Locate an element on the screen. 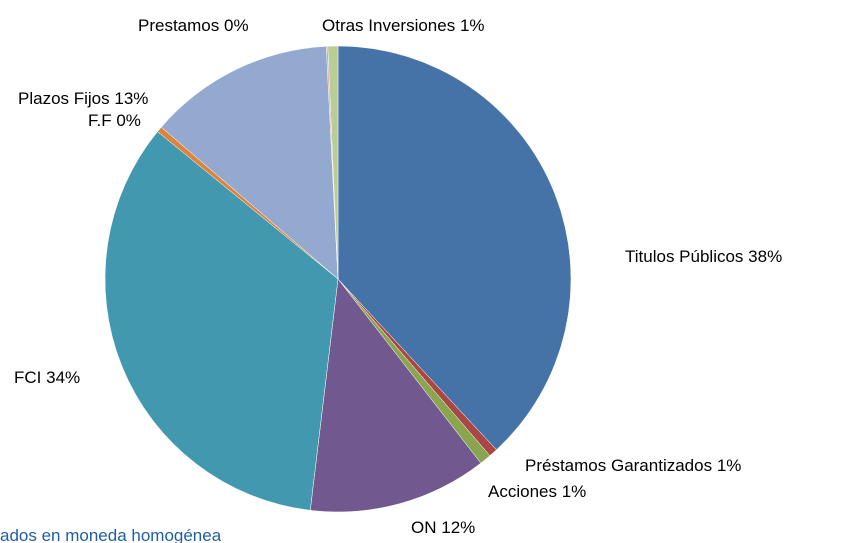 The width and height of the screenshot is (849, 543). value-label: 34% is located at coordinates (63, 377).